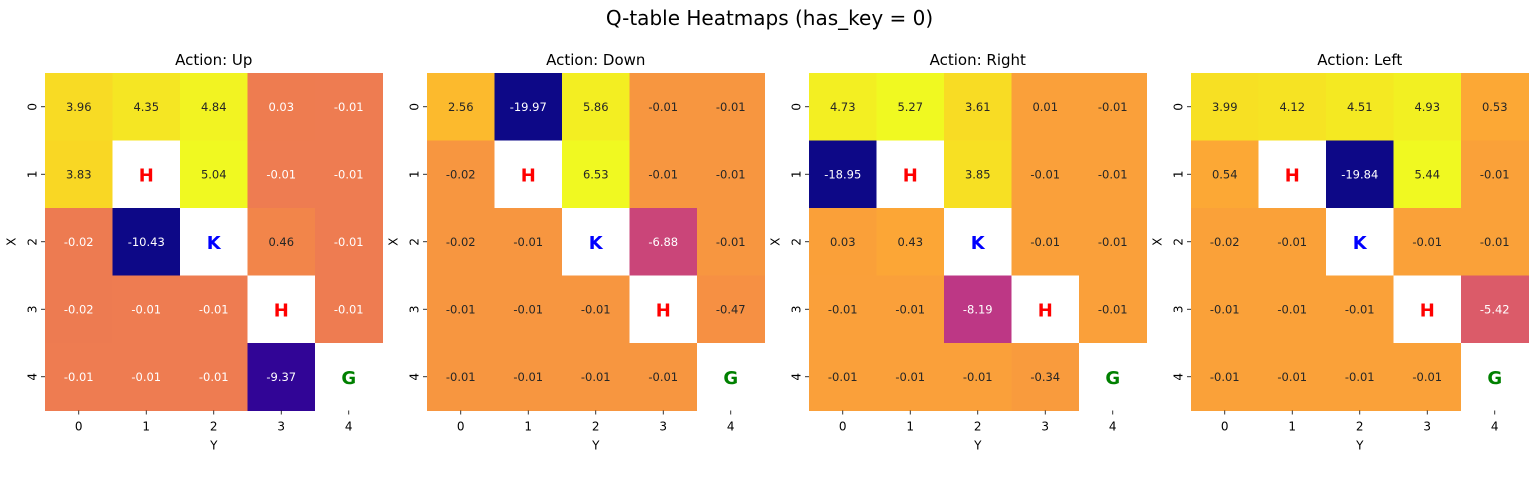 The image size is (1539, 500). Describe the element at coordinates (146, 242) in the screenshot. I see `cell-value-label: -10.43` at that location.